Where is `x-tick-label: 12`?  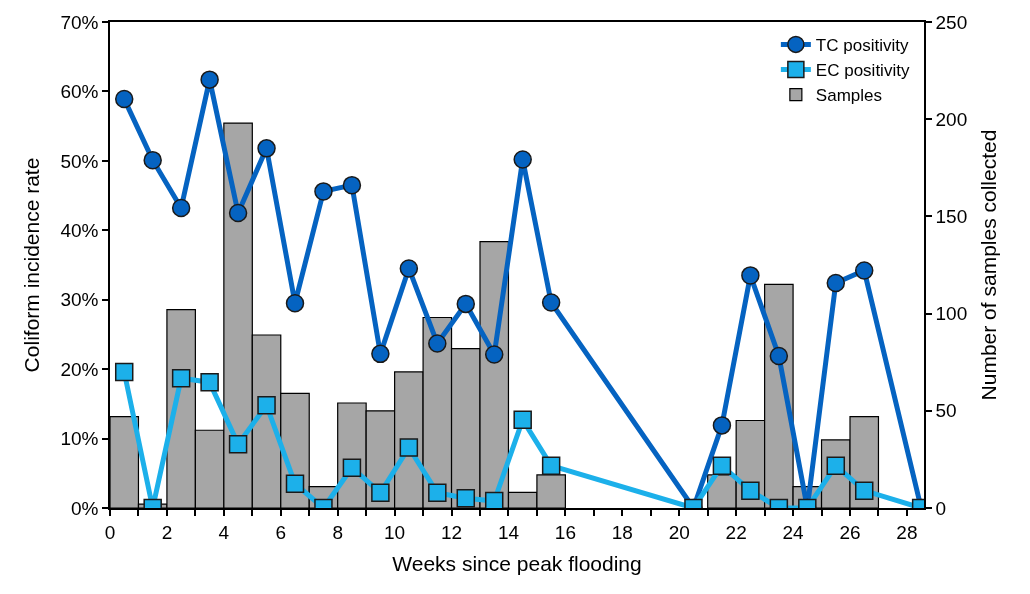
x-tick-label: 12 is located at coordinates (451, 532).